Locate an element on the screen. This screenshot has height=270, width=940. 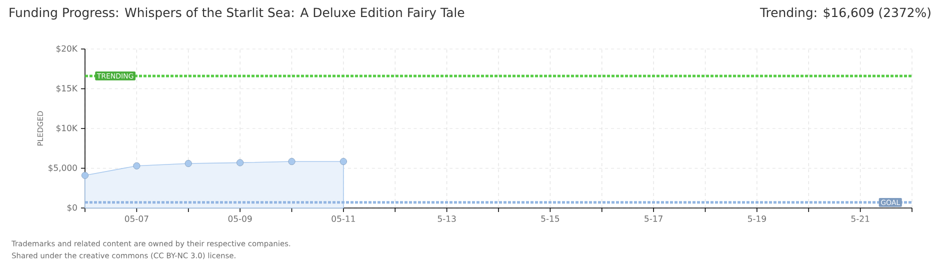
y-tick-label: $10K is located at coordinates (67, 128).